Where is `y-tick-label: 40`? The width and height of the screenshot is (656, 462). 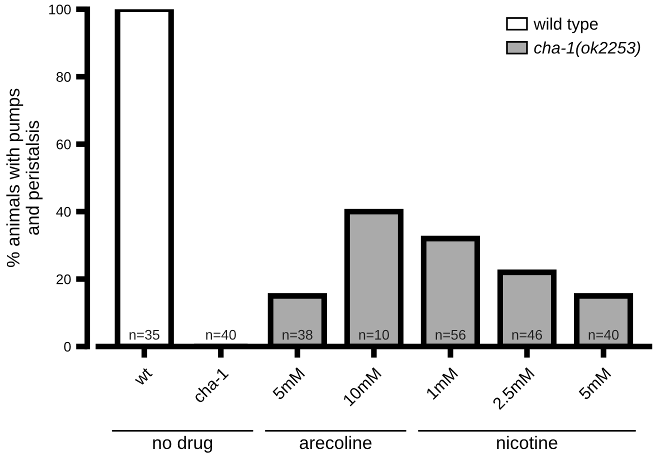 y-tick-label: 40 is located at coordinates (63, 211).